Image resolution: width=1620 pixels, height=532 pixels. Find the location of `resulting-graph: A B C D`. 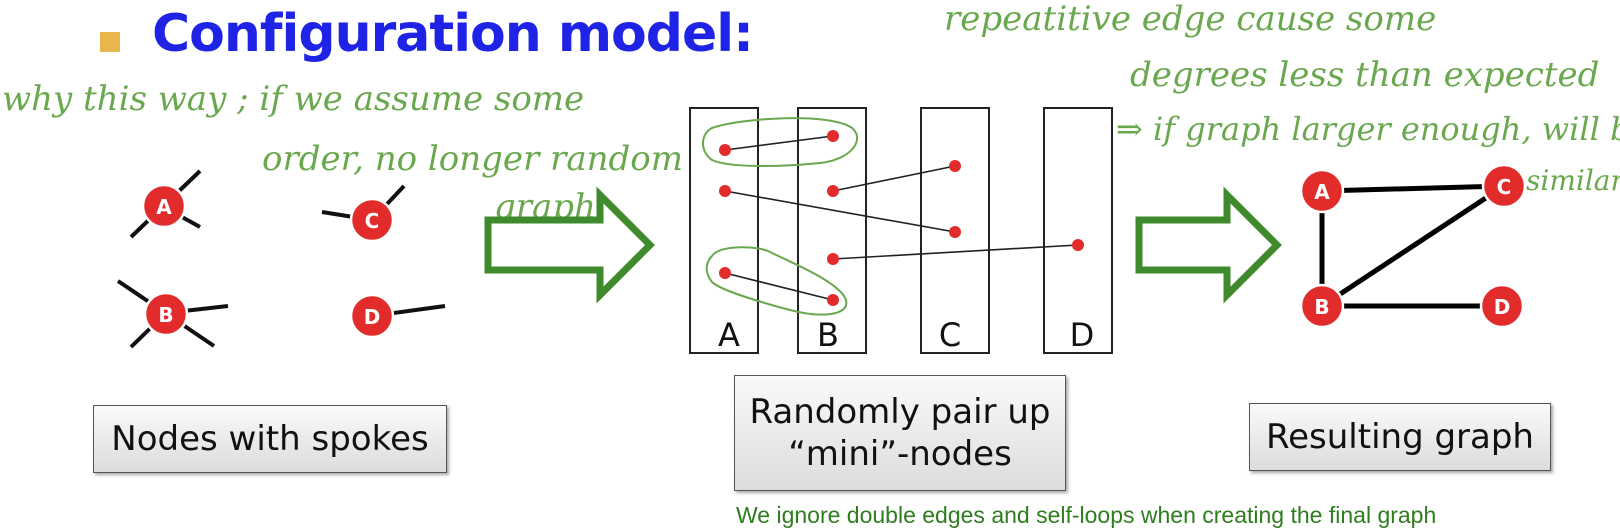

resulting-graph: A B C D is located at coordinates (1413, 246).